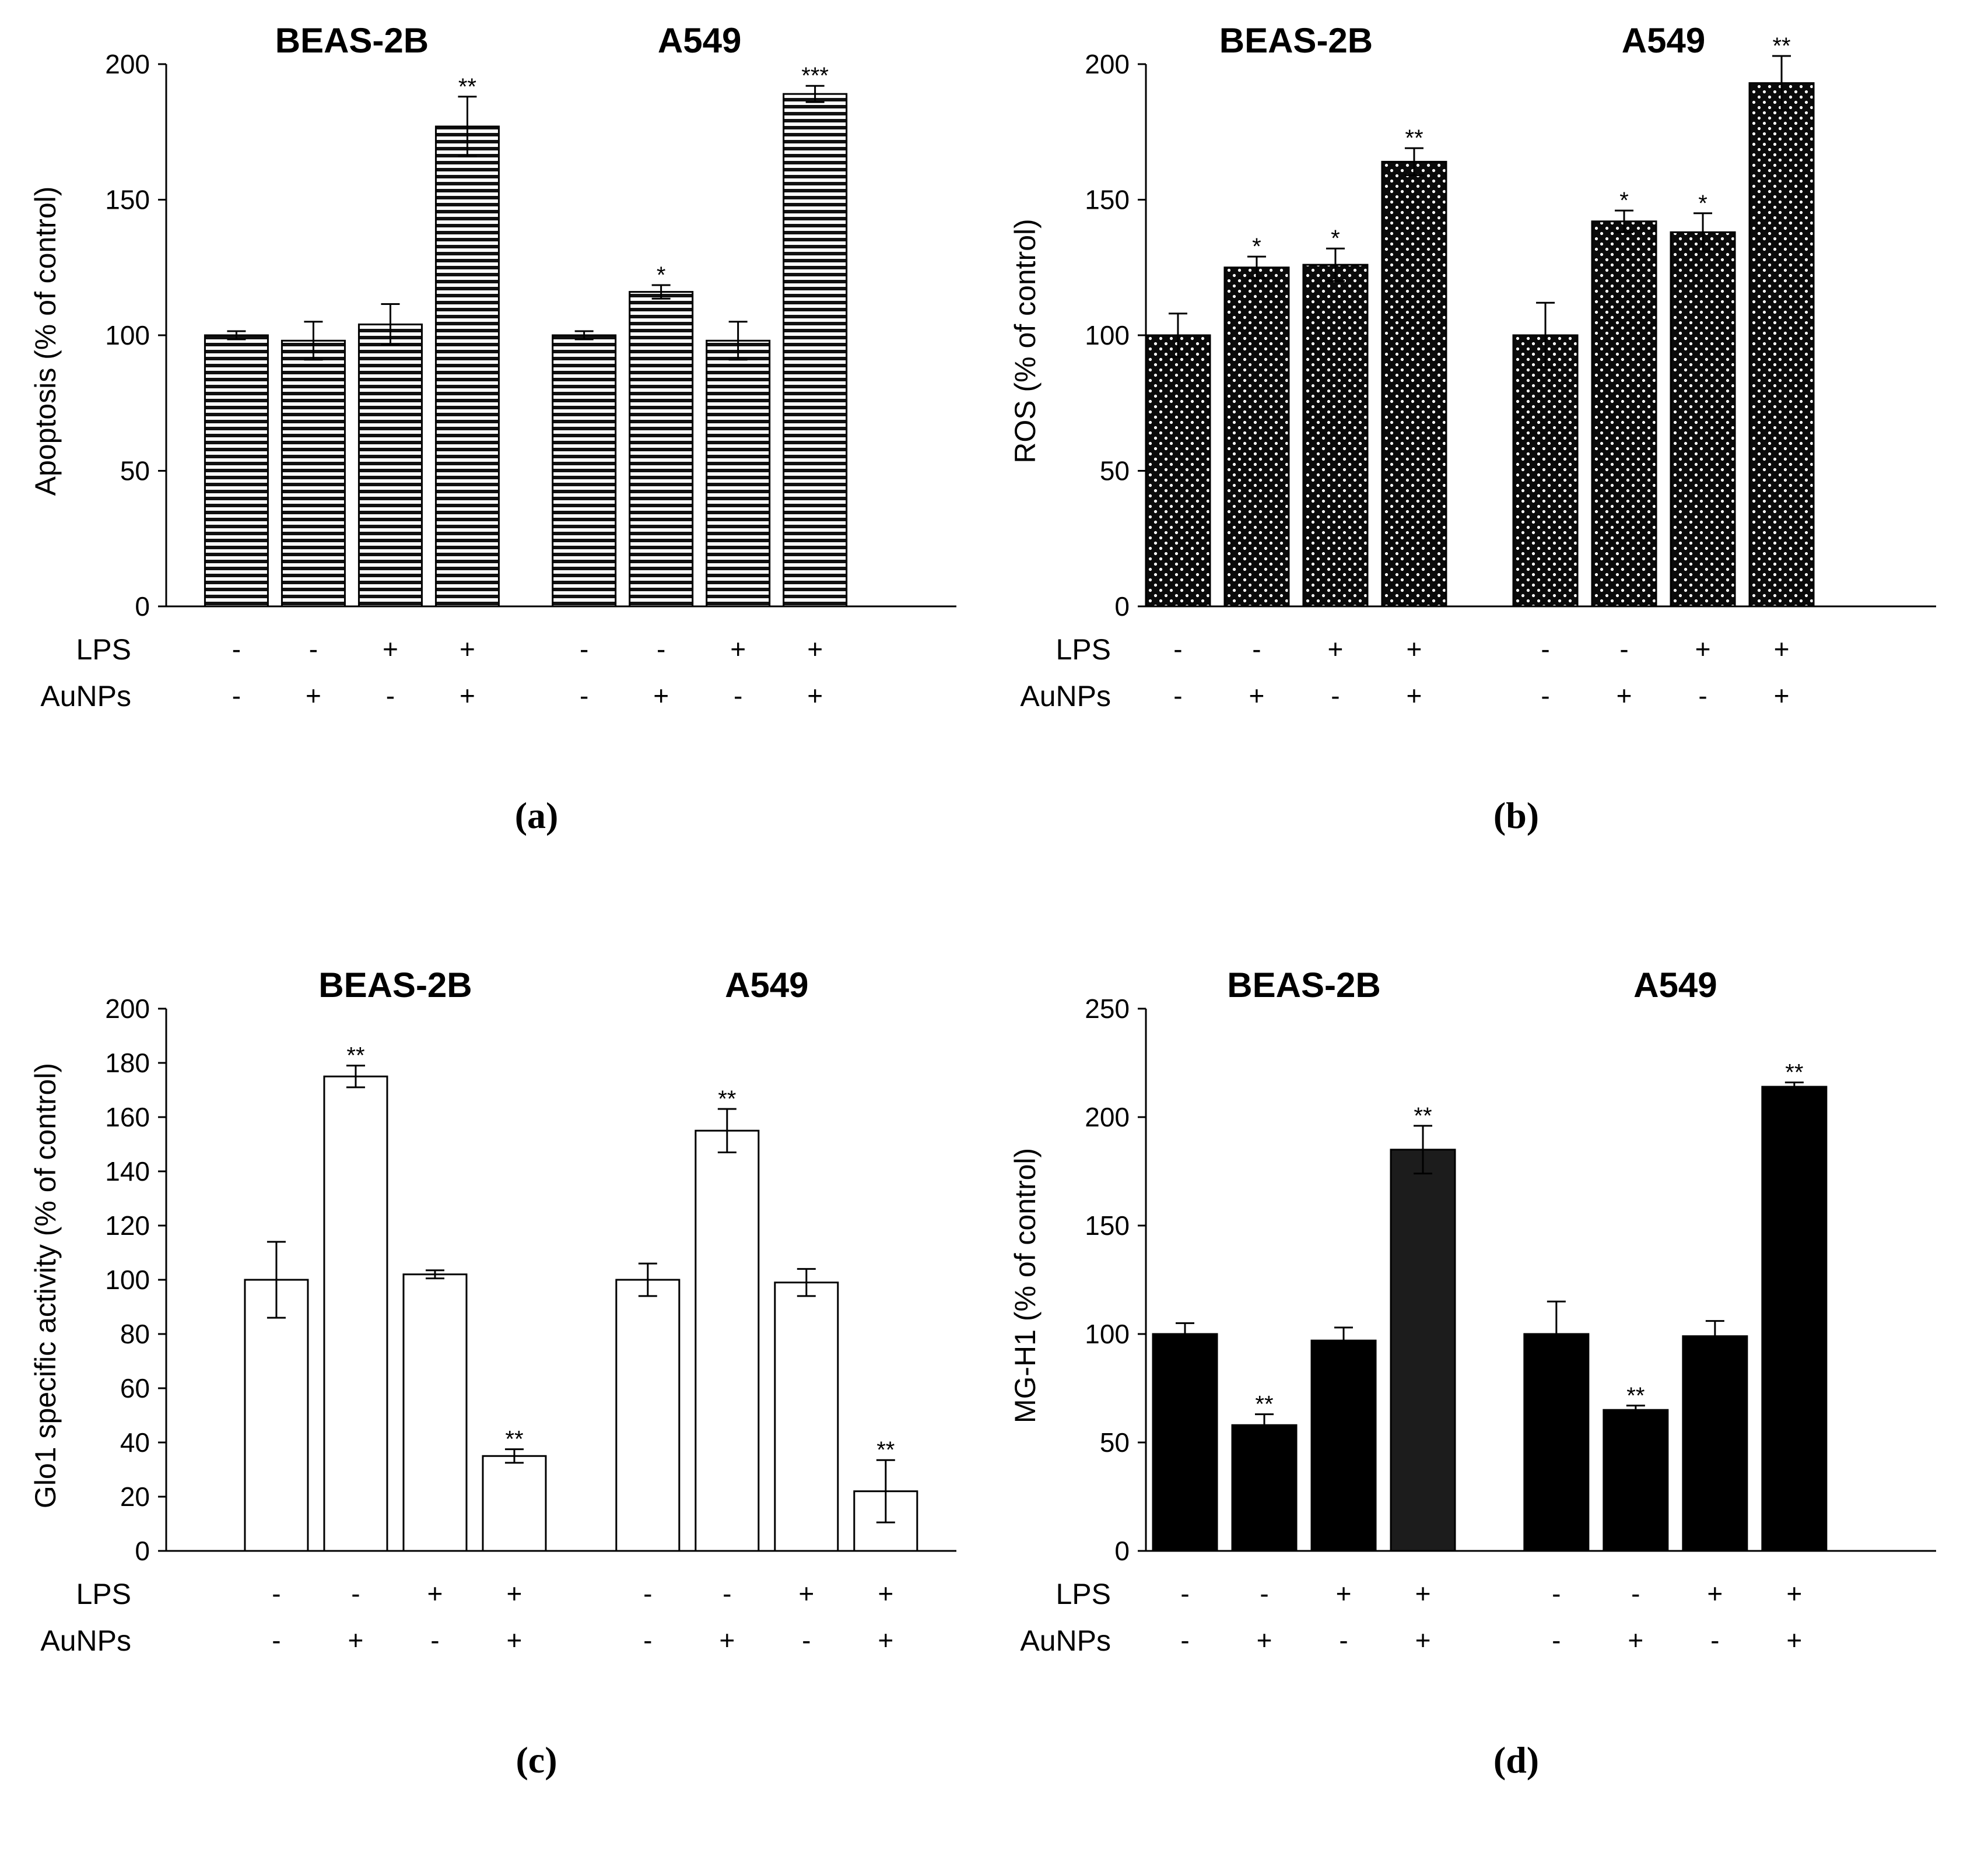 The height and width of the screenshot is (1857, 1988). I want to click on y-tick-label: 20, so click(135, 1497).